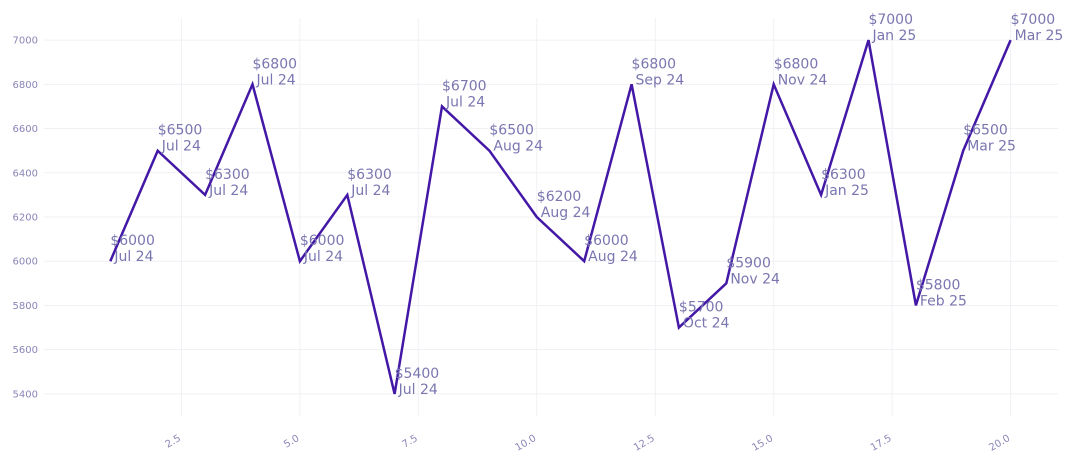 This screenshot has height=467, width=1075. I want to click on x-tick-label: 17.5, so click(881, 443).